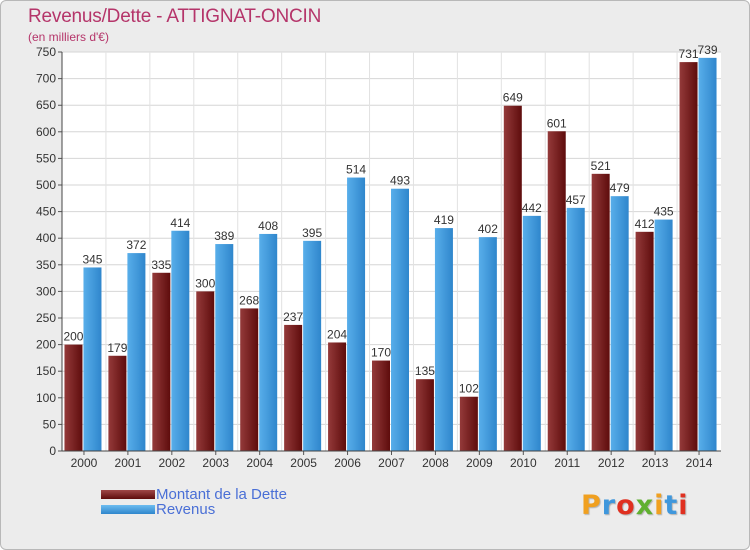 The image size is (750, 550). What do you see at coordinates (381, 353) in the screenshot?
I see `value-label-dette-2007: 170` at bounding box center [381, 353].